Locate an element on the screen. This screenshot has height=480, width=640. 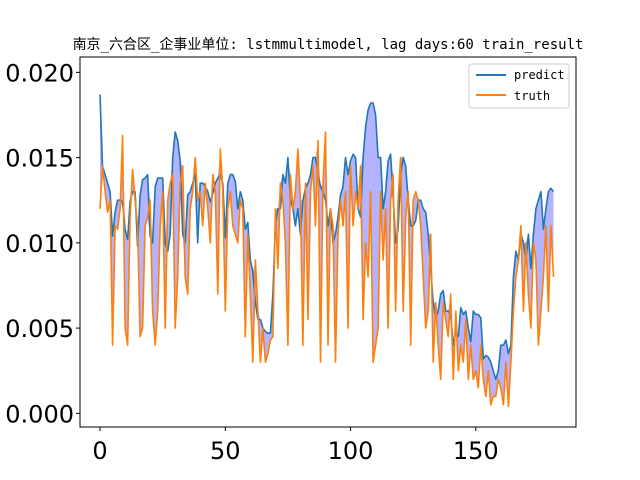
legend-label-predict: predict is located at coordinates (539, 75).